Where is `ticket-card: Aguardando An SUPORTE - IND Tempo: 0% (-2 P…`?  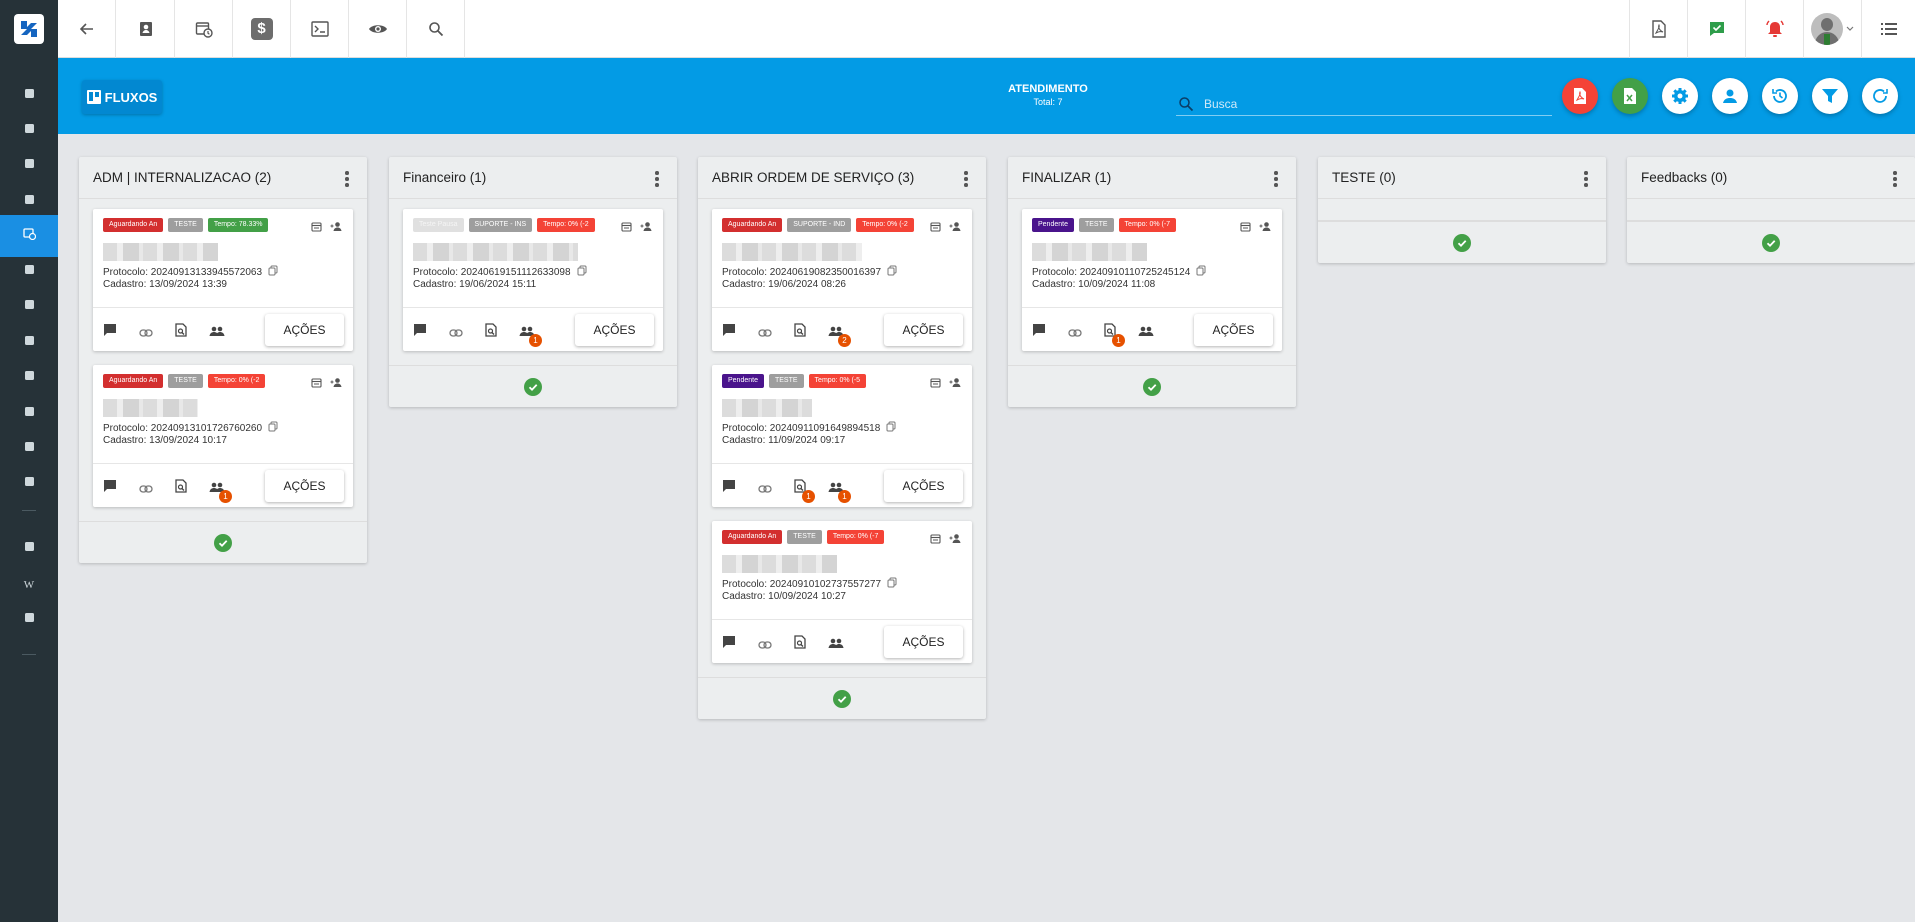
ticket-card: Aguardando An SUPORTE - IND Tempo: 0% (-2 P… is located at coordinates (842, 280).